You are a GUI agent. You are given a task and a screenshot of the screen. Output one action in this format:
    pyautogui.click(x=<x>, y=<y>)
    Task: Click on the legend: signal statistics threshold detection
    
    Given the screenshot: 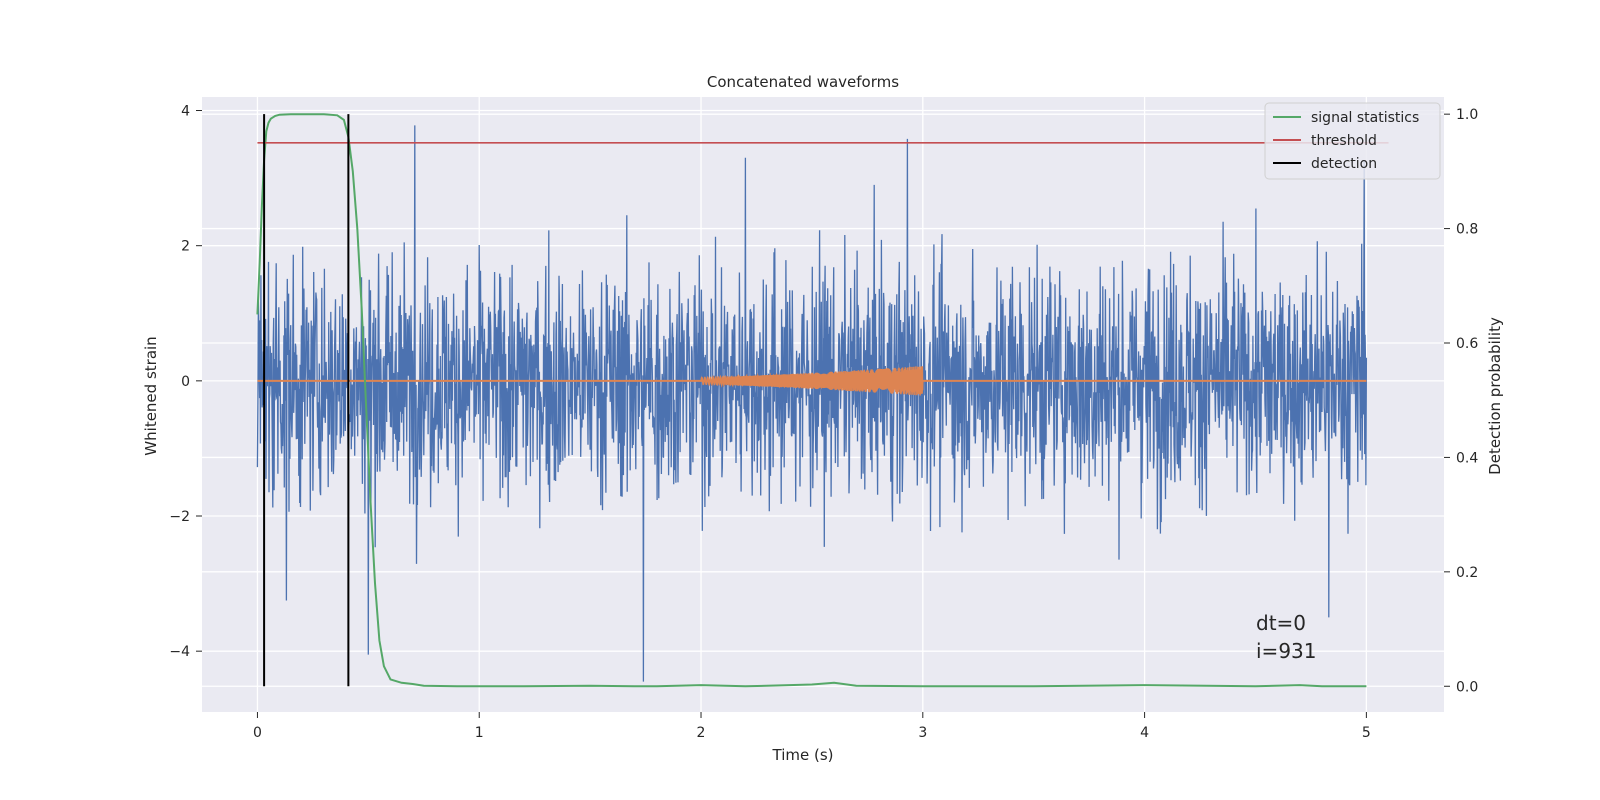 What is the action you would take?
    pyautogui.click(x=1352, y=141)
    